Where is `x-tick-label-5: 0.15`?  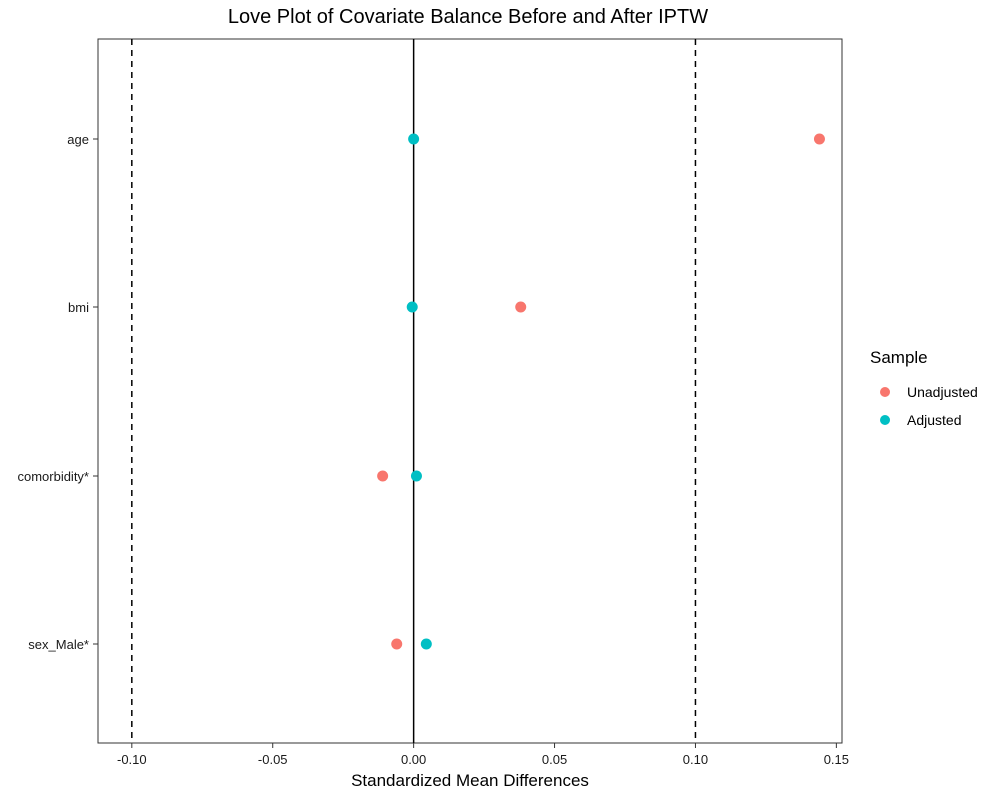 x-tick-label-5: 0.15 is located at coordinates (836, 759).